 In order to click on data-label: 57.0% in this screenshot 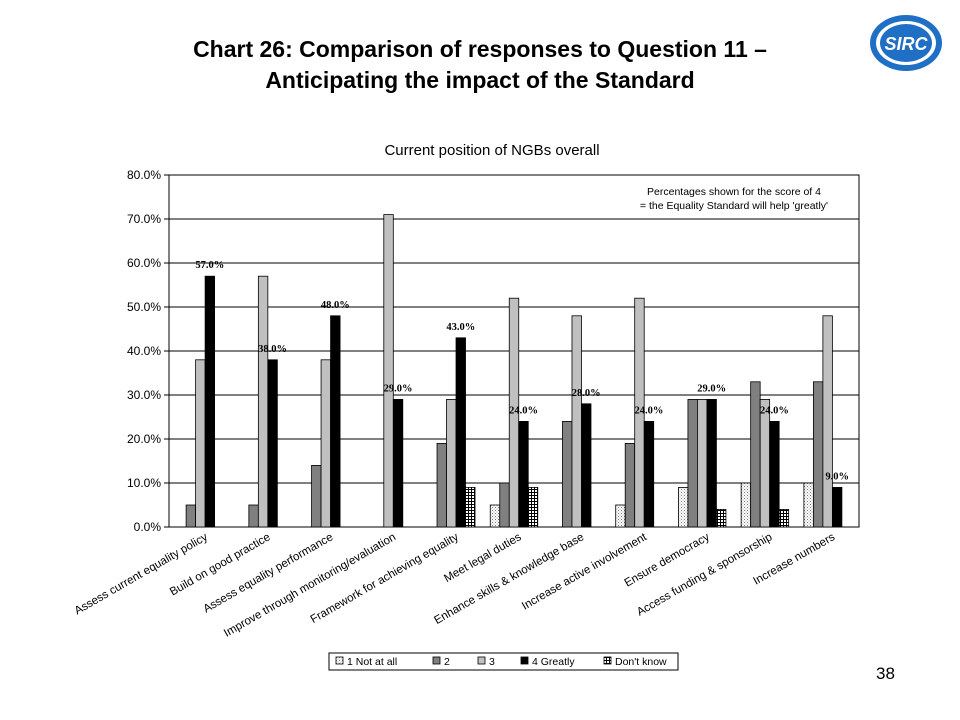, I will do `click(209, 265)`.